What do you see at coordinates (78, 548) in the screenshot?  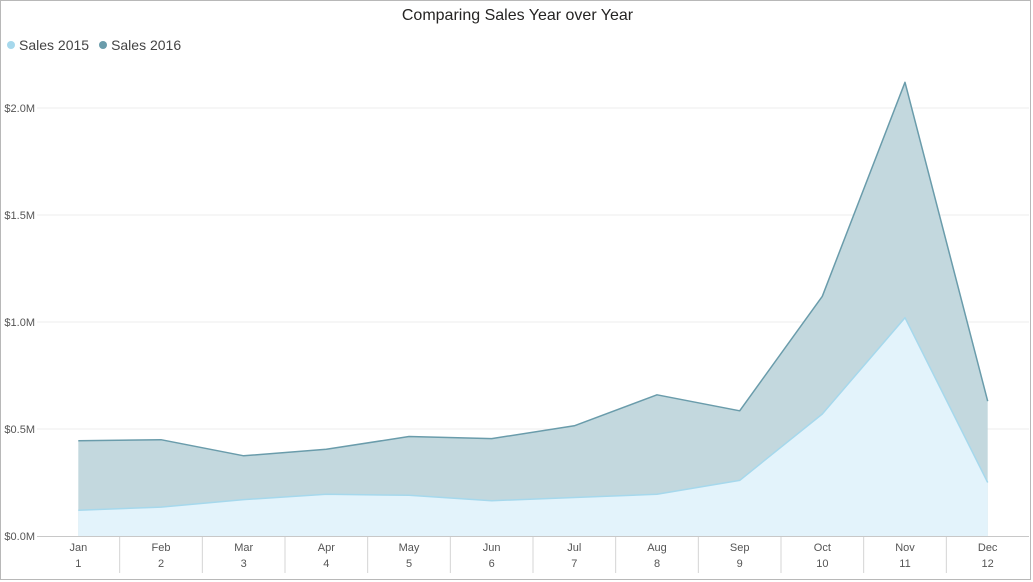 I see `x-tick-label-month: Jan` at bounding box center [78, 548].